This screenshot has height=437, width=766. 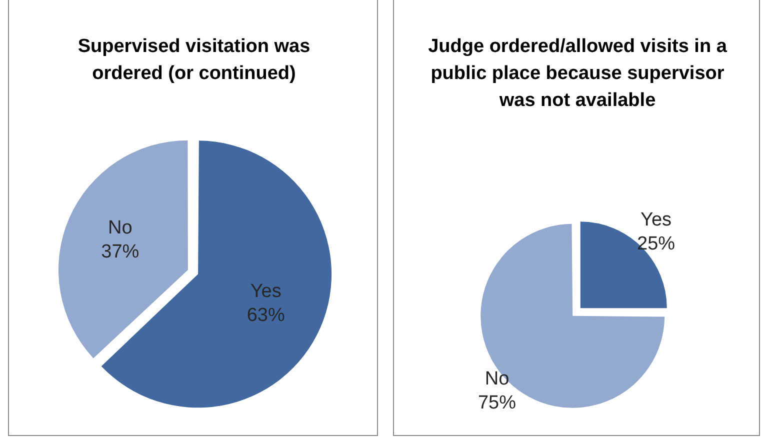 I want to click on data-label: 37%, so click(x=120, y=252).